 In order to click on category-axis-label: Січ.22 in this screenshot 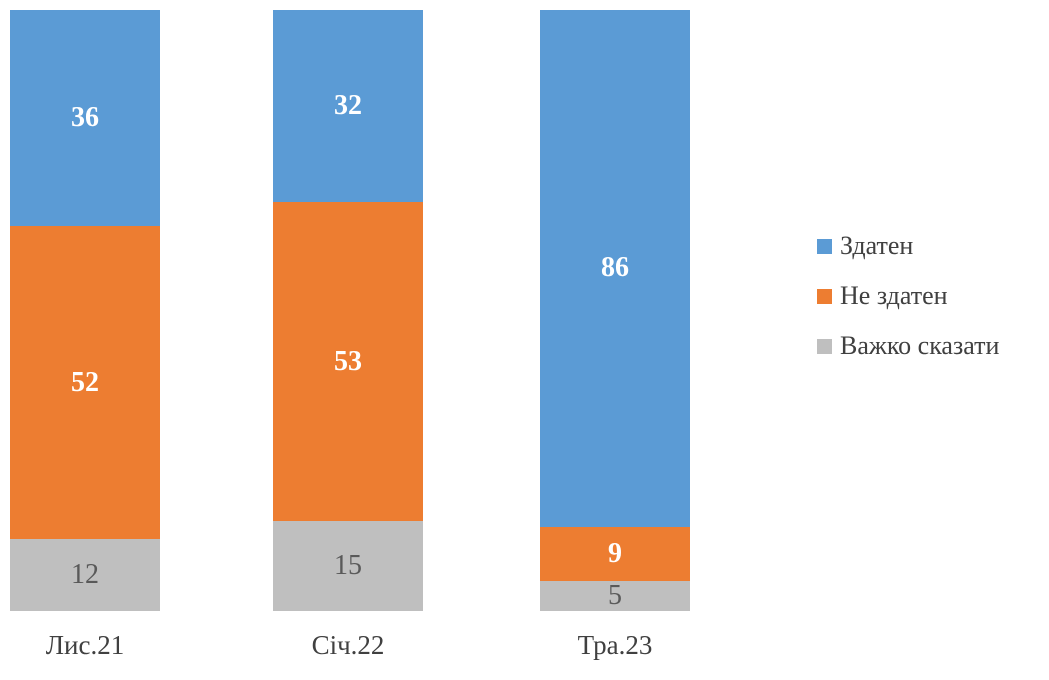, I will do `click(348, 645)`.